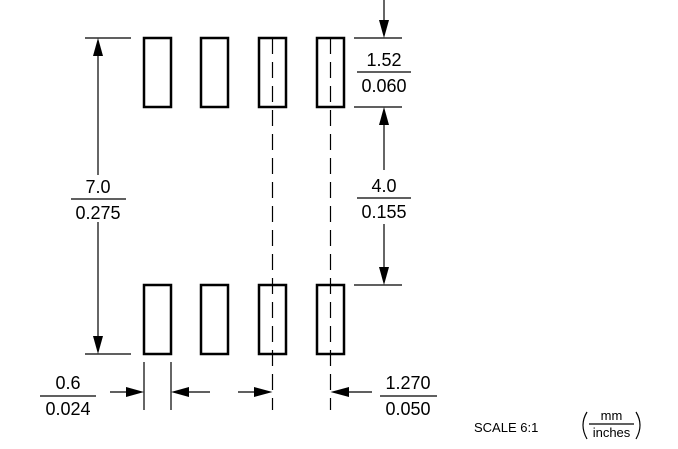 This screenshot has width=678, height=449. I want to click on pitch-inches: 0.050, so click(407, 409).